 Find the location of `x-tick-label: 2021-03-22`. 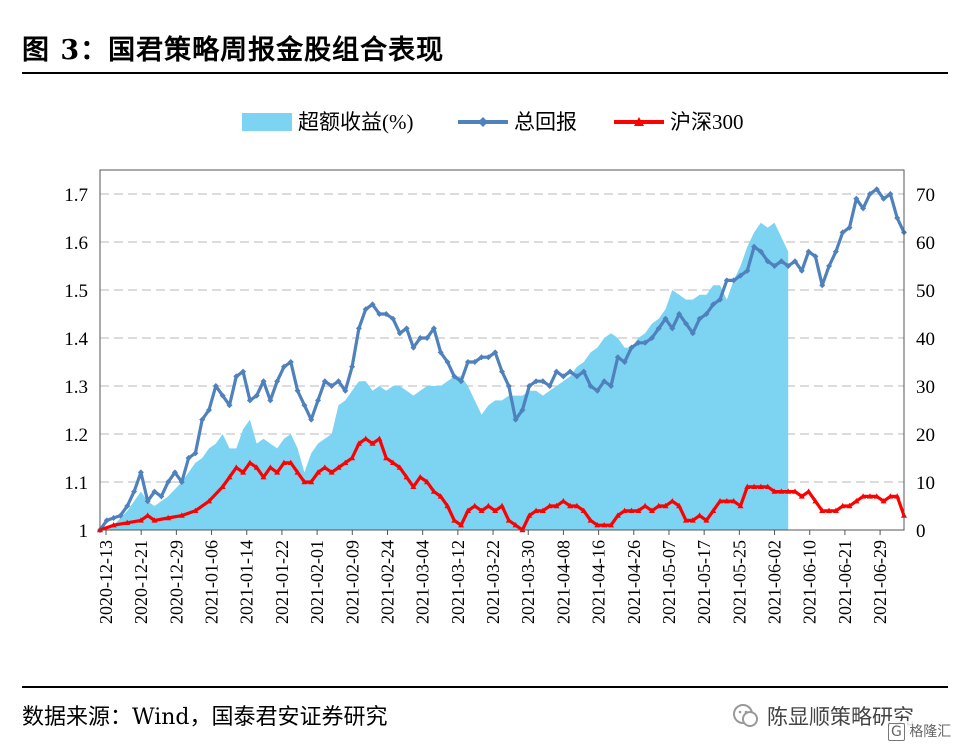

x-tick-label: 2021-03-22 is located at coordinates (493, 582).